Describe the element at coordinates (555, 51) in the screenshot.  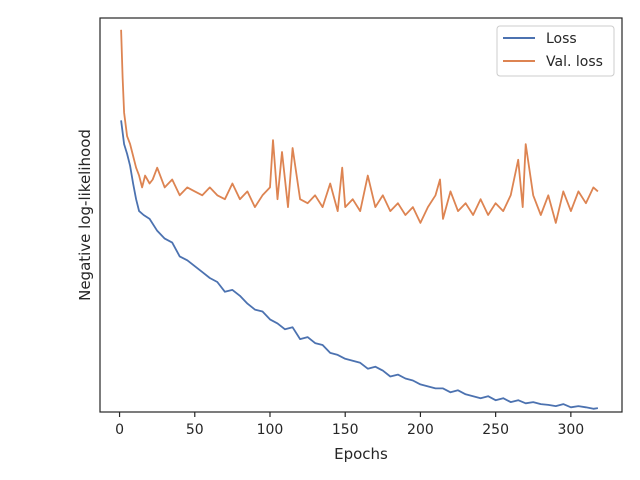
I see `legend: Loss Val. loss` at that location.